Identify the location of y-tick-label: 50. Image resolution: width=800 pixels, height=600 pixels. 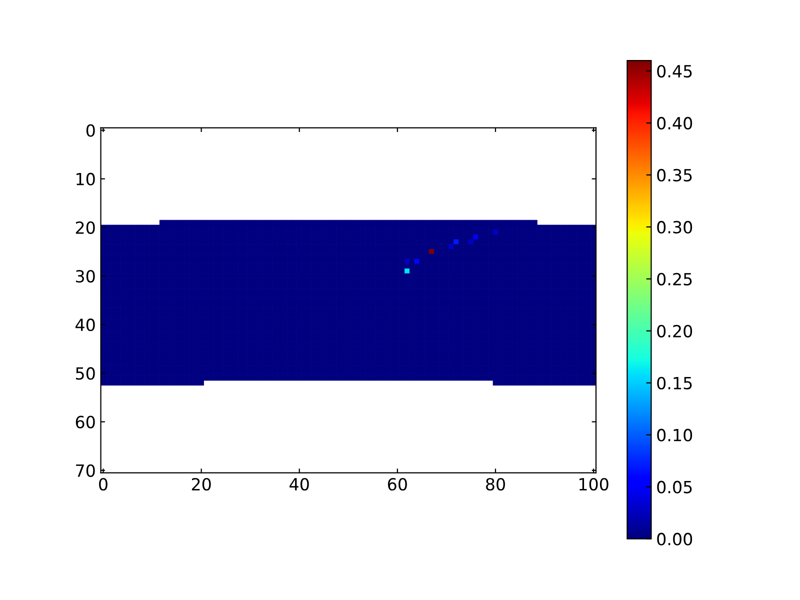
(85, 373).